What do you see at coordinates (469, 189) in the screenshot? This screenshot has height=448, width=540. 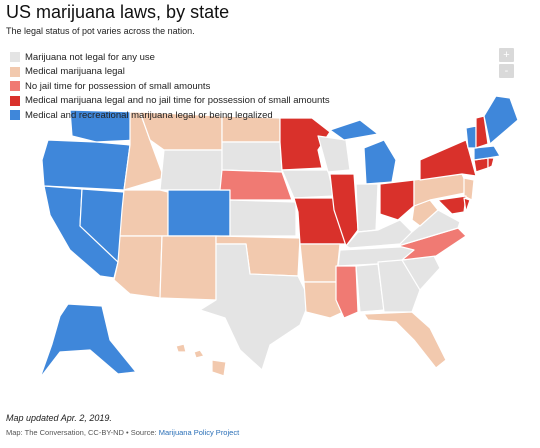 I see `state-new-jersey` at bounding box center [469, 189].